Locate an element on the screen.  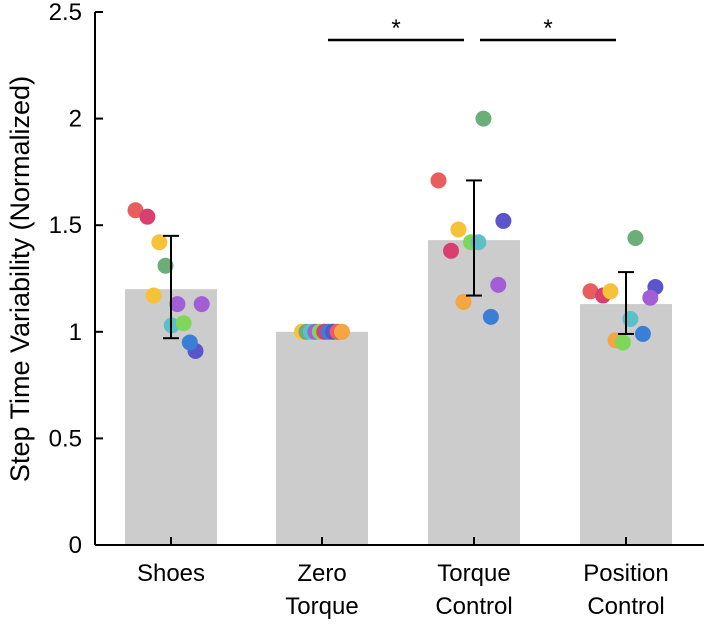
x-tick-label-shoes: Shoes is located at coordinates (171, 573).